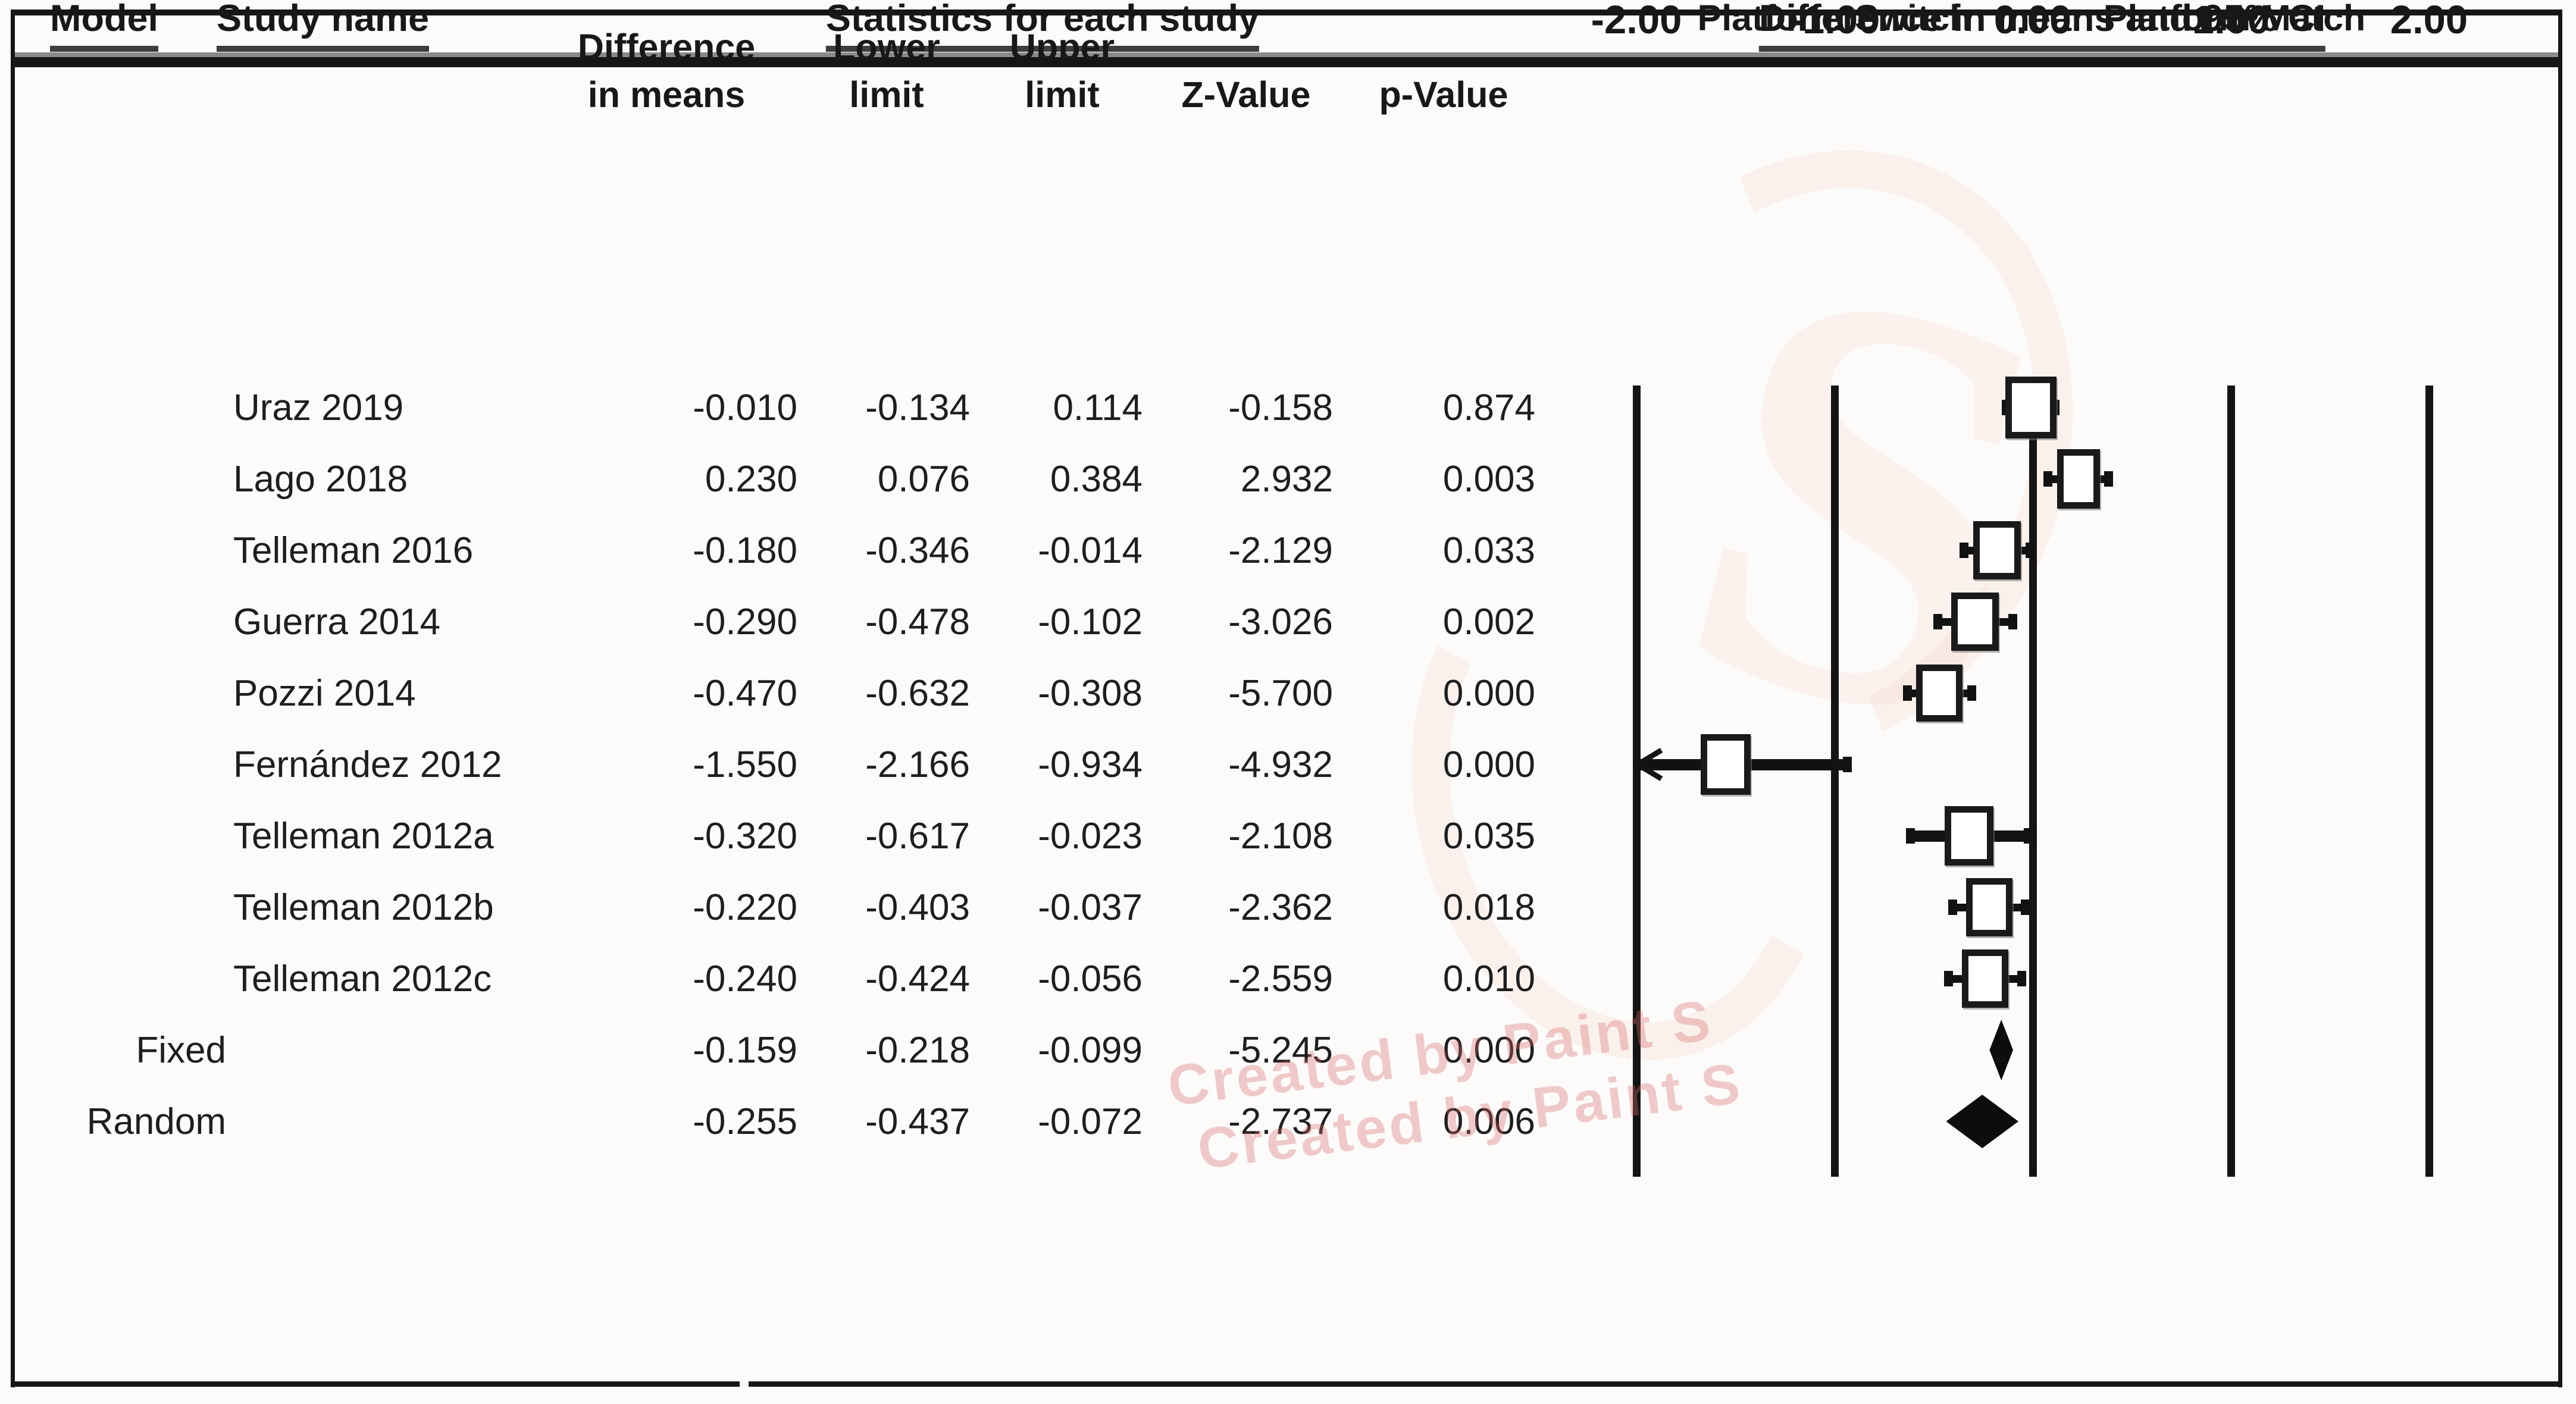  What do you see at coordinates (1090, 1050) in the screenshot?
I see `stat-value-cell: -0.099` at bounding box center [1090, 1050].